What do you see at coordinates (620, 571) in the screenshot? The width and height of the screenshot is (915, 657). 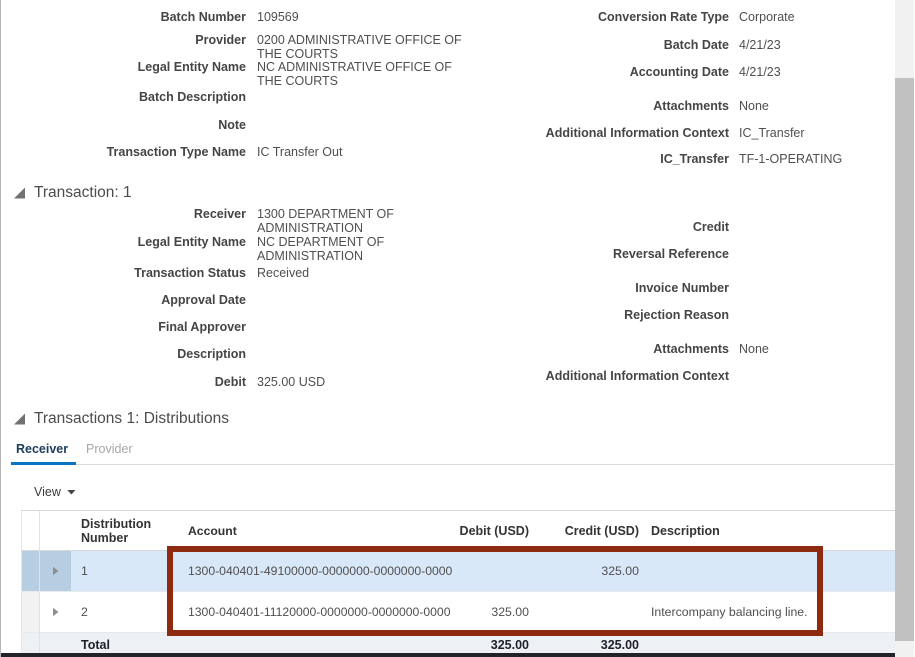 I see `cell-credit: 325.00` at bounding box center [620, 571].